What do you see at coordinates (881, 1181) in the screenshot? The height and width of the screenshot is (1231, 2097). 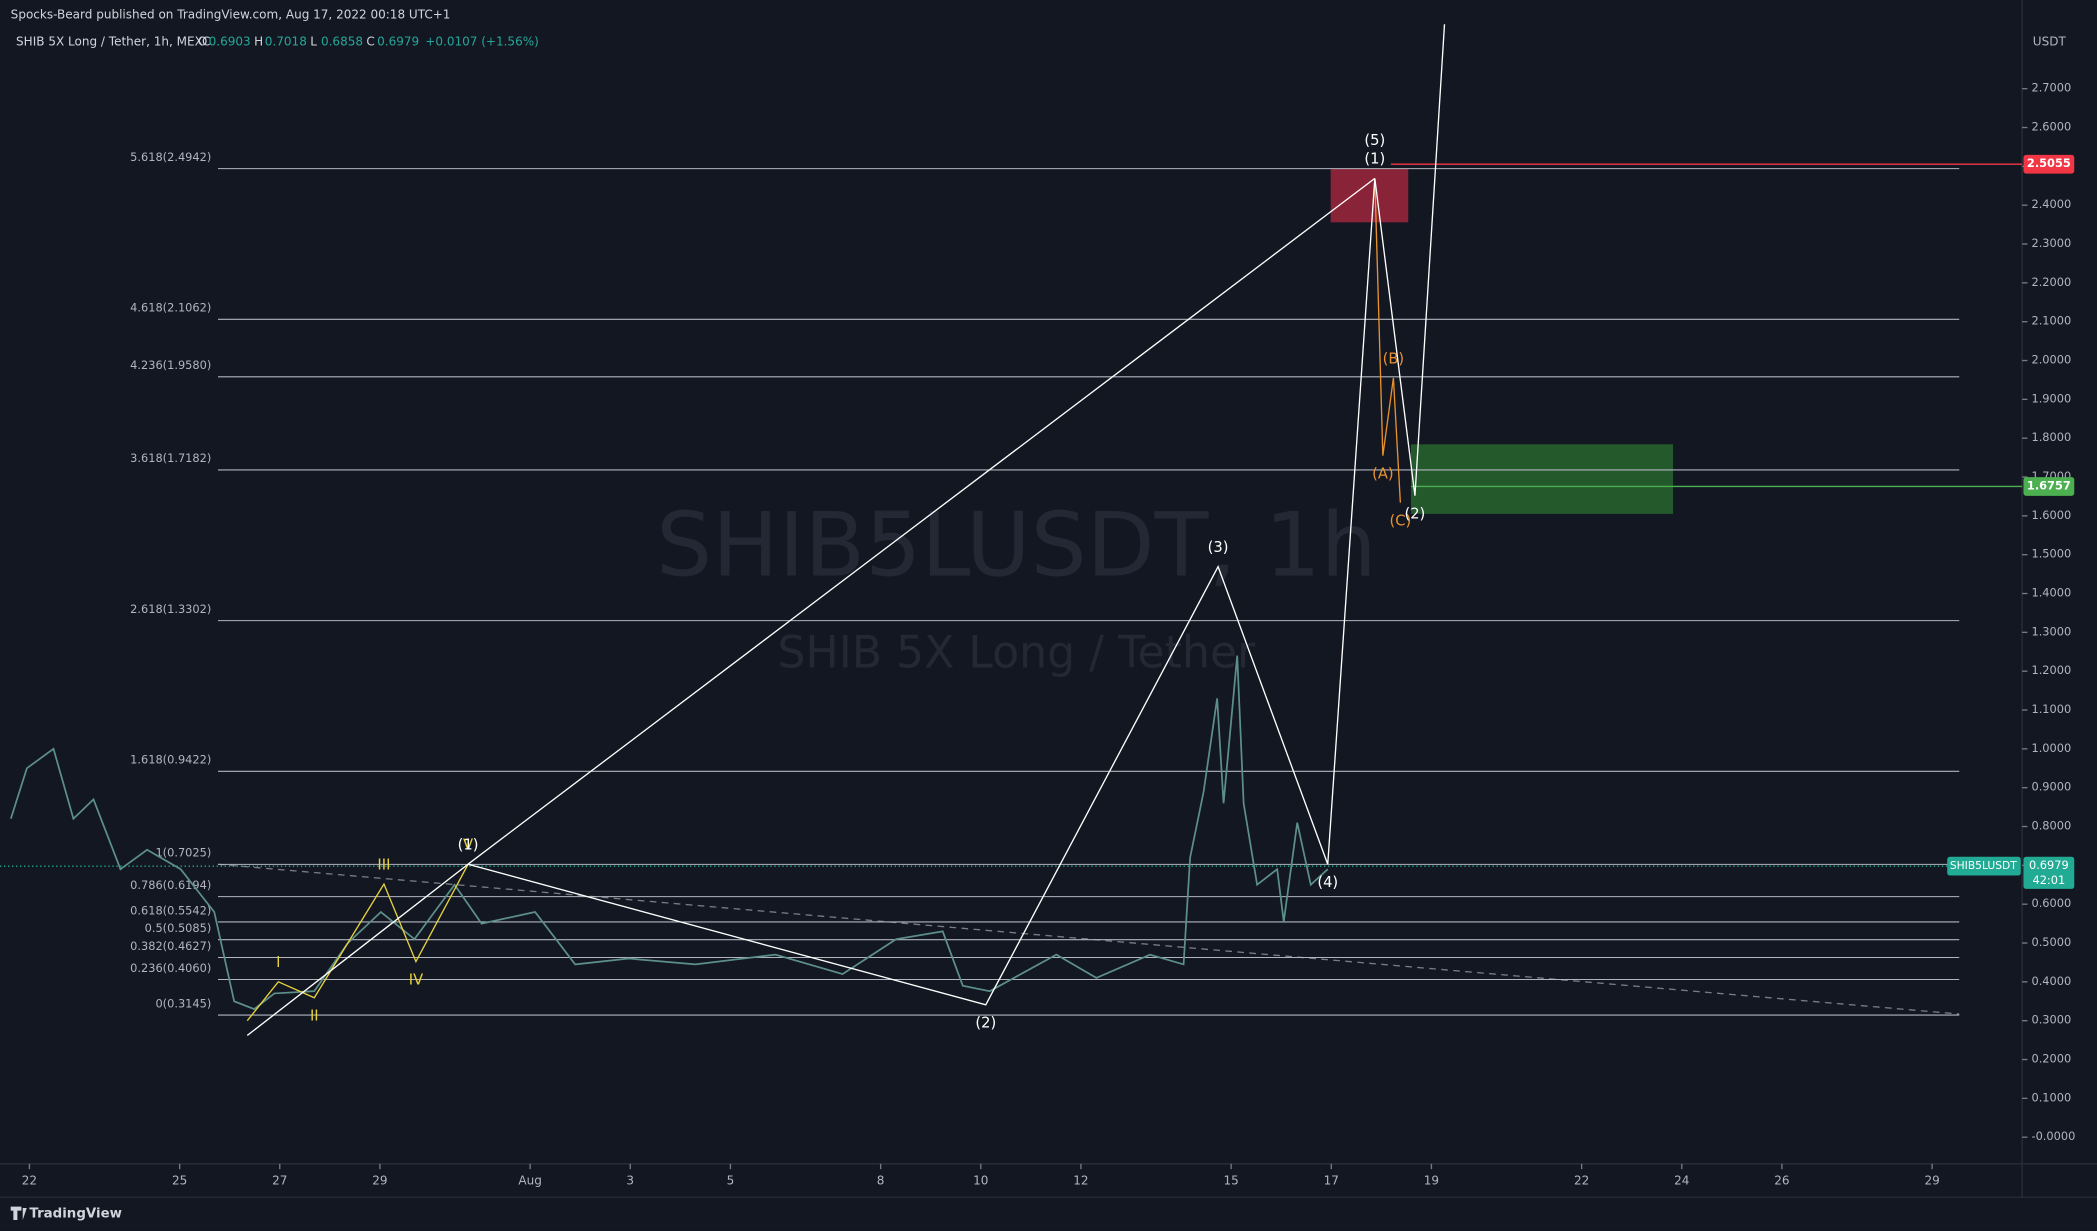 I see `time-tick-label: 8` at bounding box center [881, 1181].